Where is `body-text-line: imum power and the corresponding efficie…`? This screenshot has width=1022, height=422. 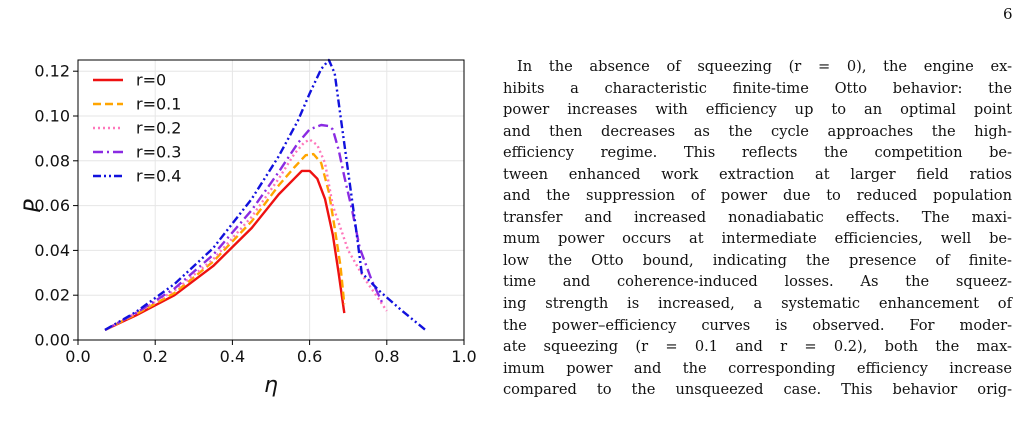
body-text-line: imum power and the corresponding efficie… is located at coordinates (757, 368).